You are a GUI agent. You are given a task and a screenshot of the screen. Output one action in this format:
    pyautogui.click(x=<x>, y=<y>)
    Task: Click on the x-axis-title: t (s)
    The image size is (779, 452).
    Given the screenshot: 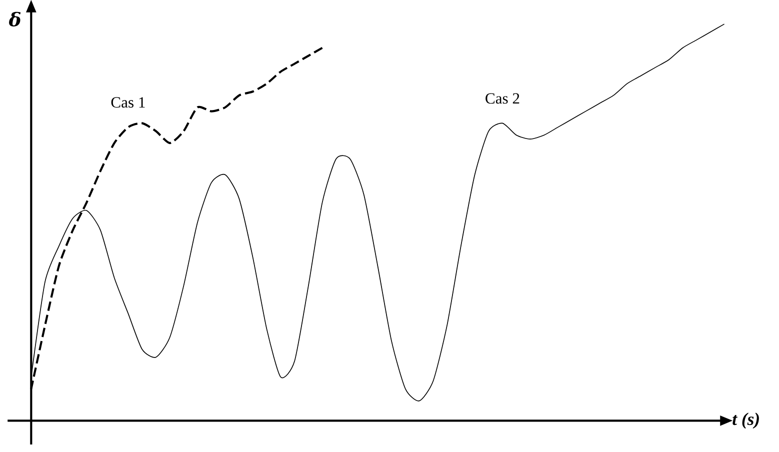 What is the action you would take?
    pyautogui.click(x=745, y=420)
    